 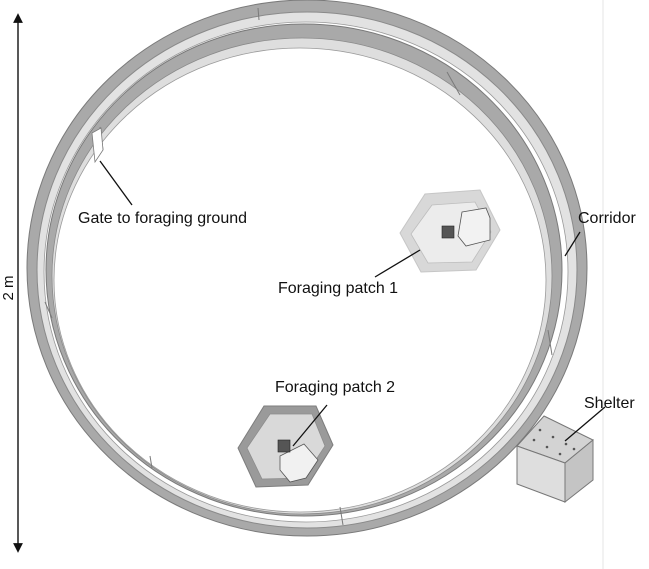 What do you see at coordinates (555, 459) in the screenshot?
I see `shelter-box` at bounding box center [555, 459].